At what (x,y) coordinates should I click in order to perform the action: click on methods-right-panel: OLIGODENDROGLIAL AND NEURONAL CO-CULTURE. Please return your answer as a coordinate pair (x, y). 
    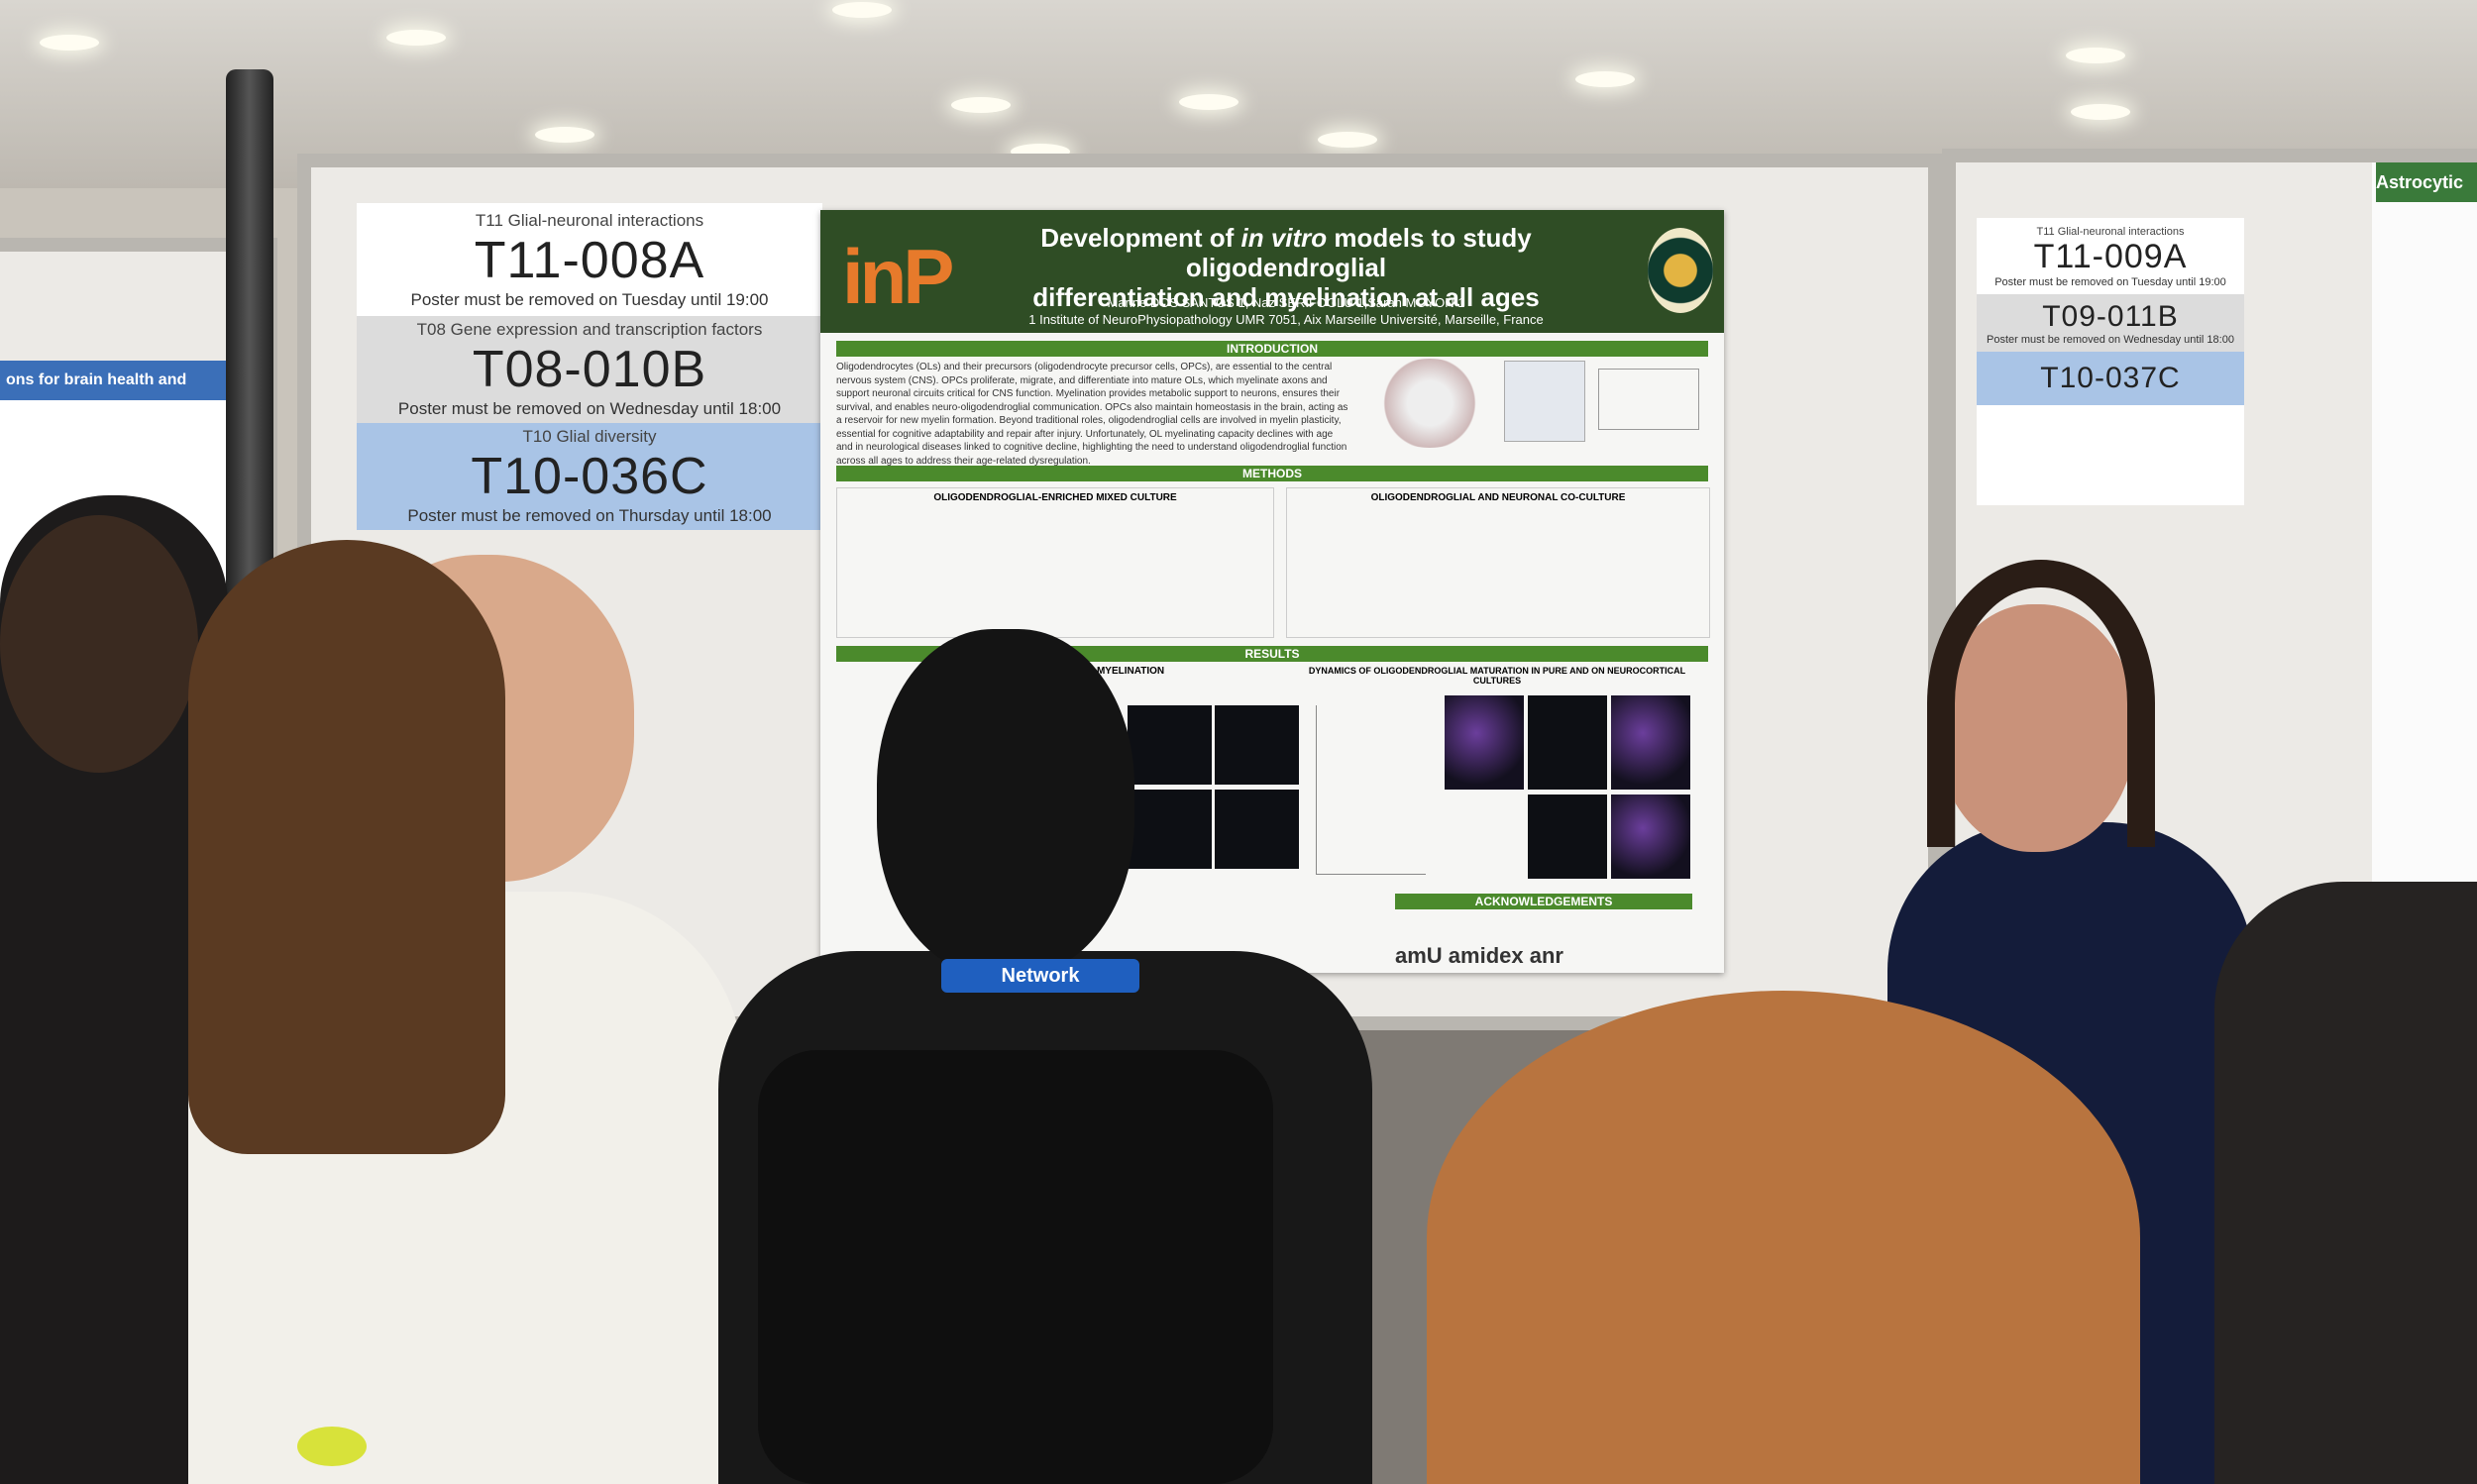
    Looking at the image, I should click on (1498, 562).